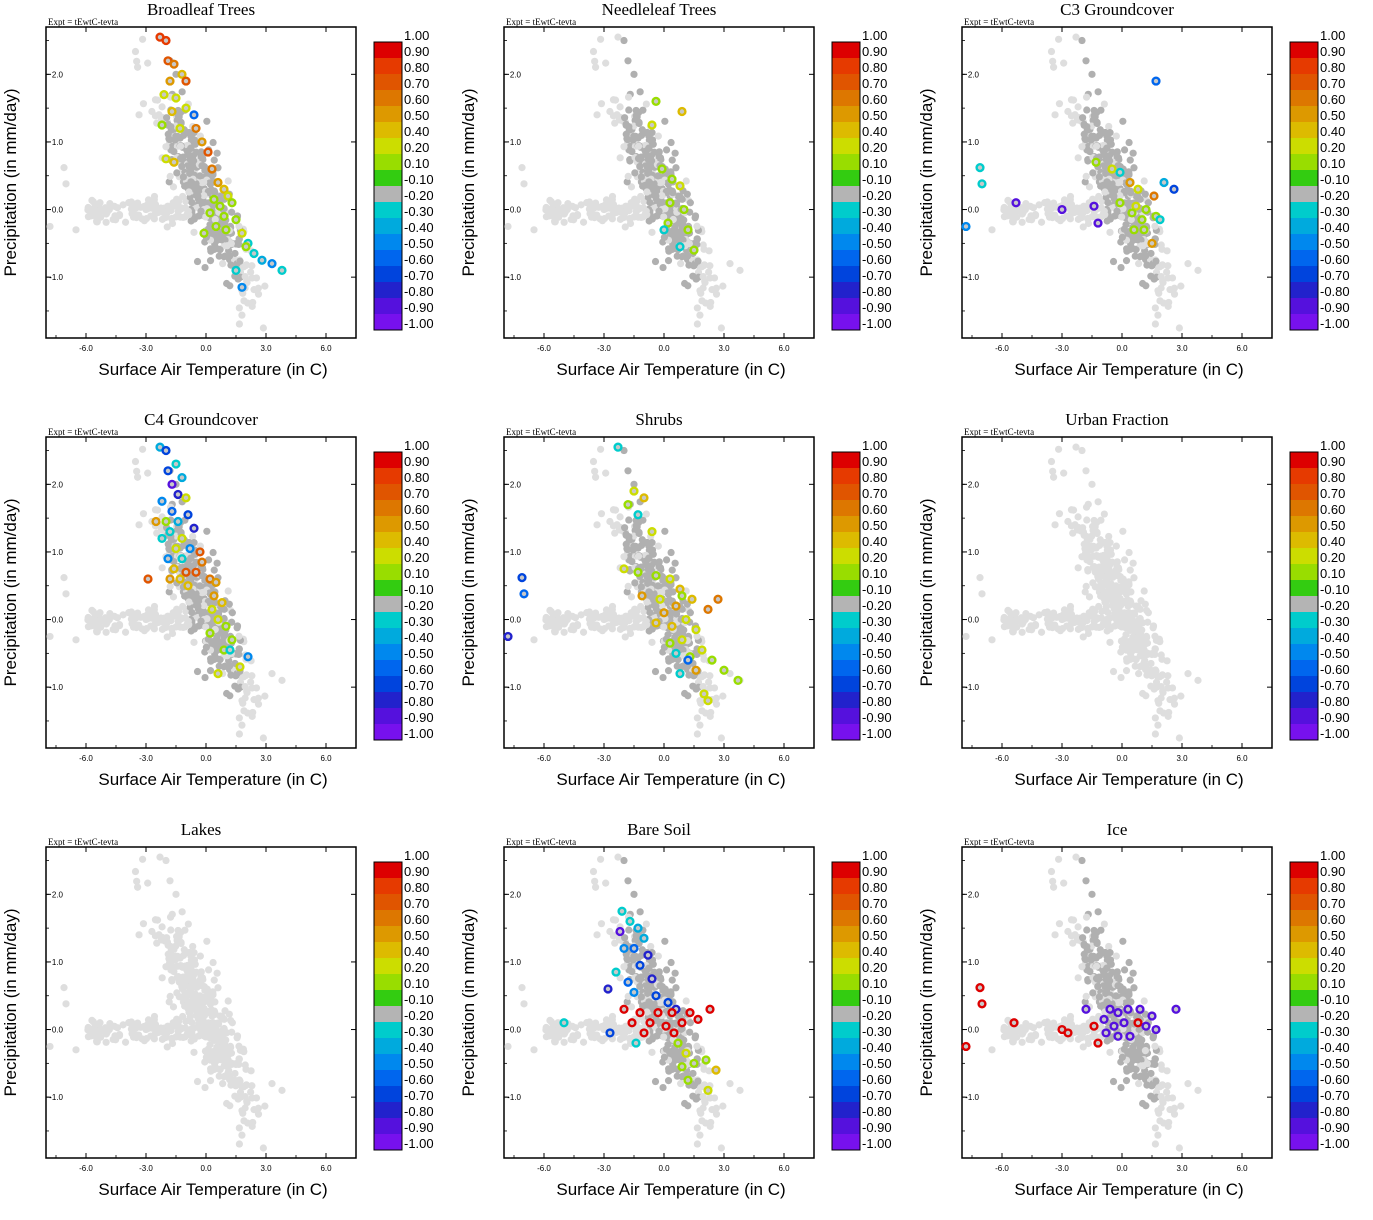 The width and height of the screenshot is (1373, 1220). I want to click on colorbar-label: 0.50, so click(874, 525).